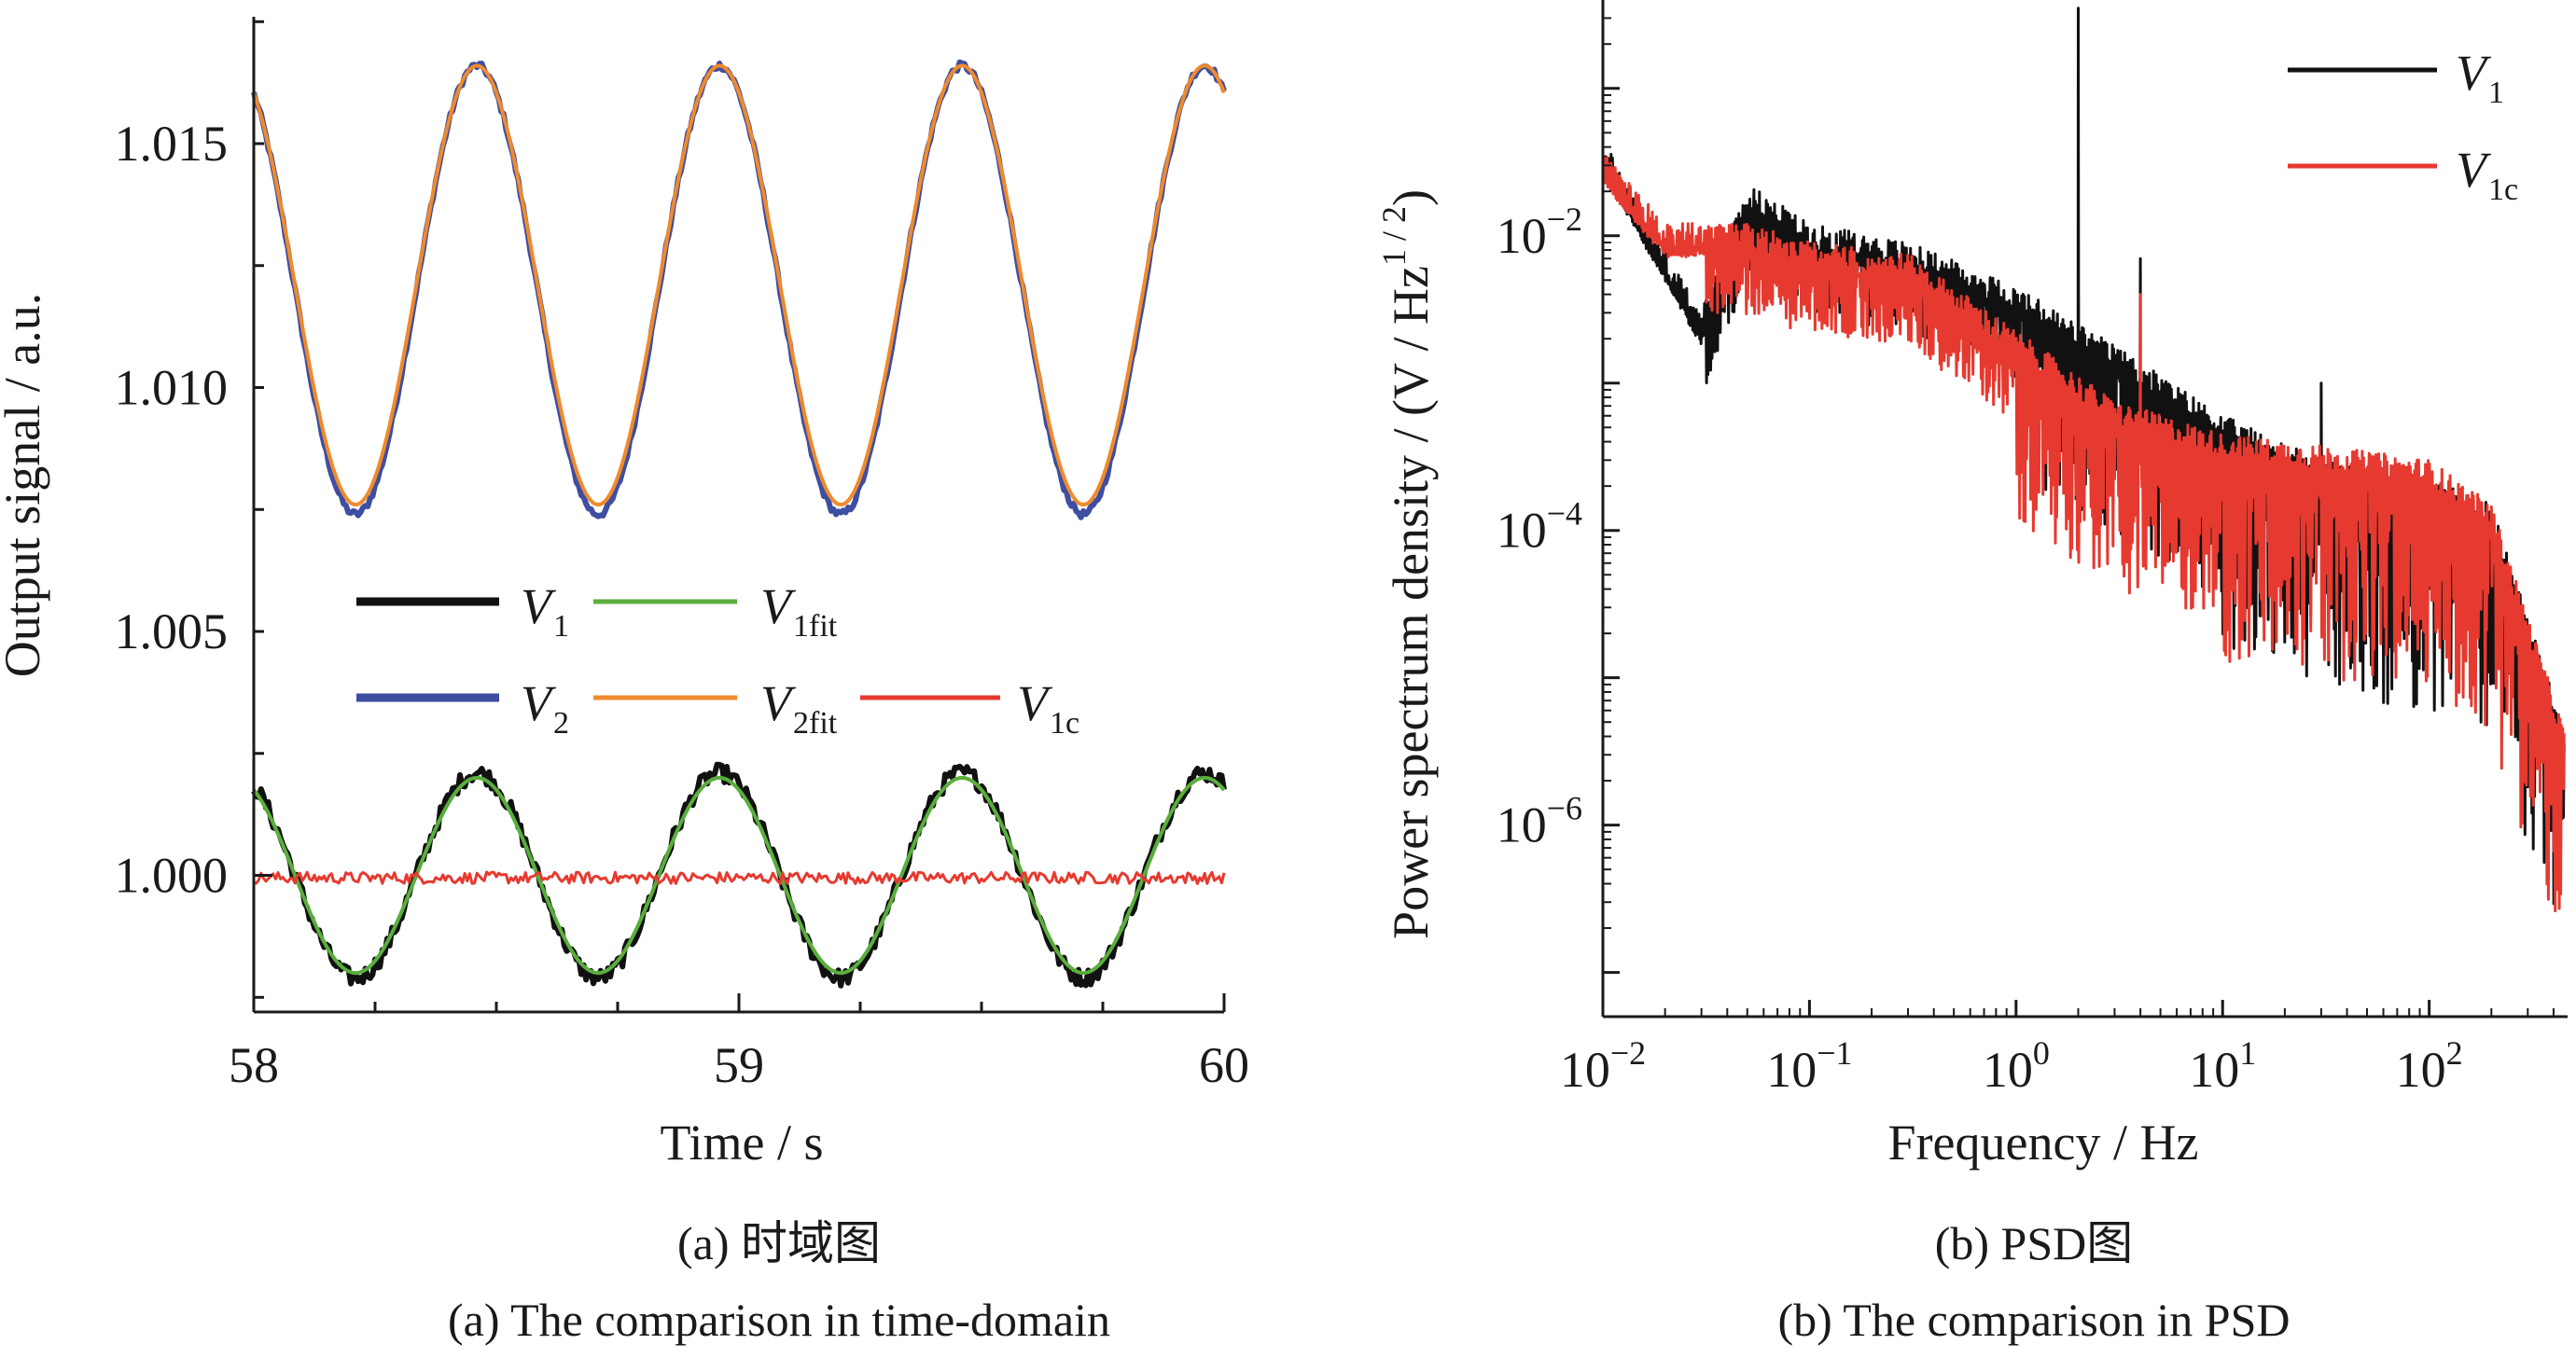 Image resolution: width=2576 pixels, height=1358 pixels. What do you see at coordinates (2033, 1320) in the screenshot?
I see `psd-caption-en: (b) The comparison in PSD` at bounding box center [2033, 1320].